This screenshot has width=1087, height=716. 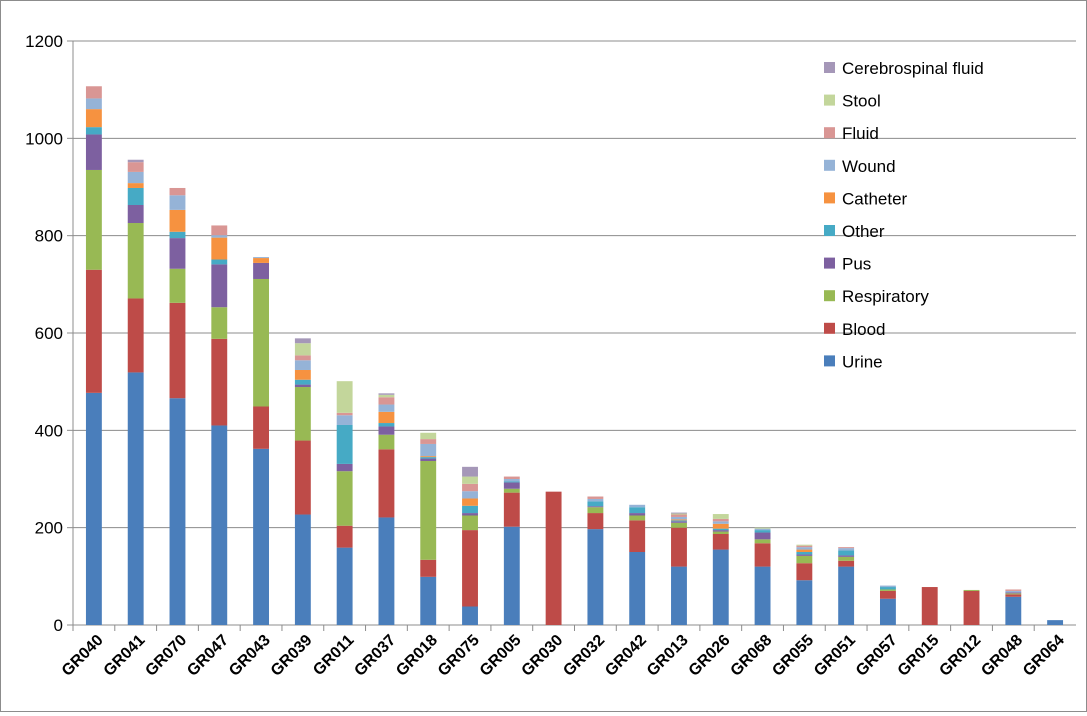 What do you see at coordinates (835, 656) in the screenshot?
I see `x-tick-label: GR051` at bounding box center [835, 656].